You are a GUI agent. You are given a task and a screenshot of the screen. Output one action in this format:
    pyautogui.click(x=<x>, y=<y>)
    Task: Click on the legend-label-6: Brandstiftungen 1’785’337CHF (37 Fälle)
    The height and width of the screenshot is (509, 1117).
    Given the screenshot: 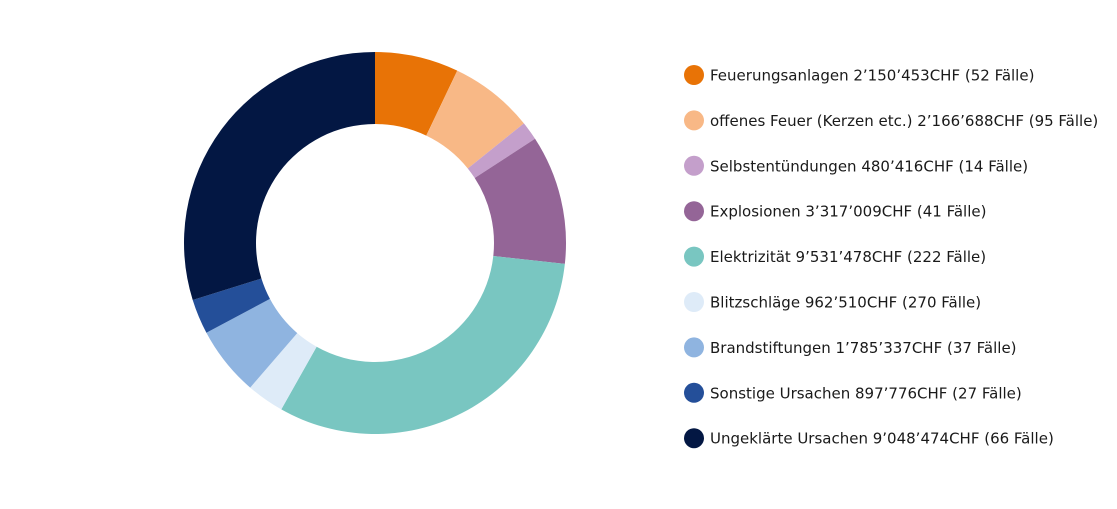 What is the action you would take?
    pyautogui.click(x=863, y=348)
    